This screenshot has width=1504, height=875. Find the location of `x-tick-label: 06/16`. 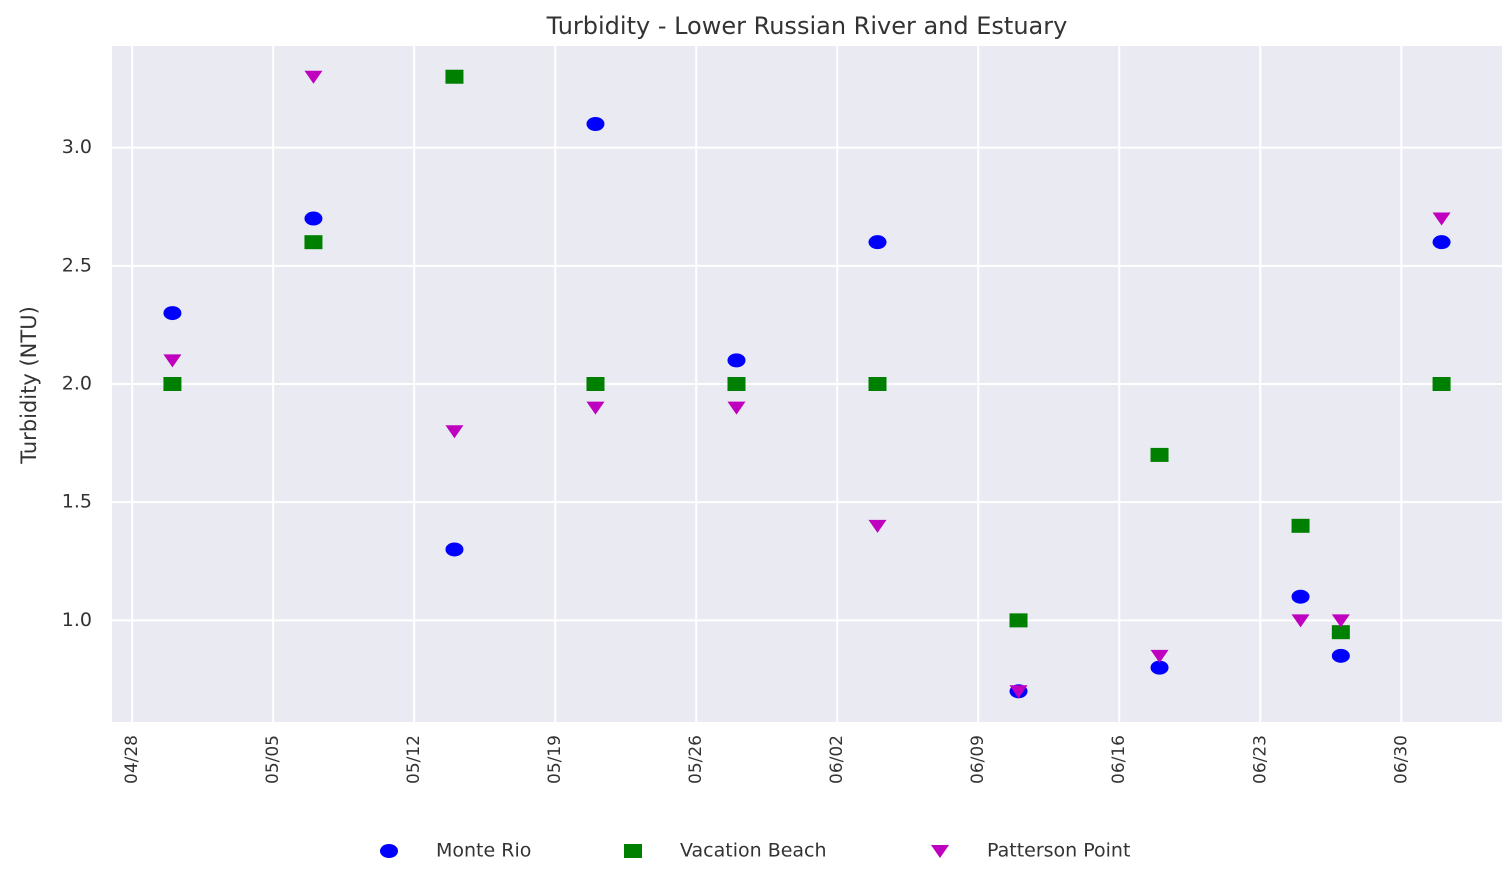

x-tick-label: 06/16 is located at coordinates (1119, 759).